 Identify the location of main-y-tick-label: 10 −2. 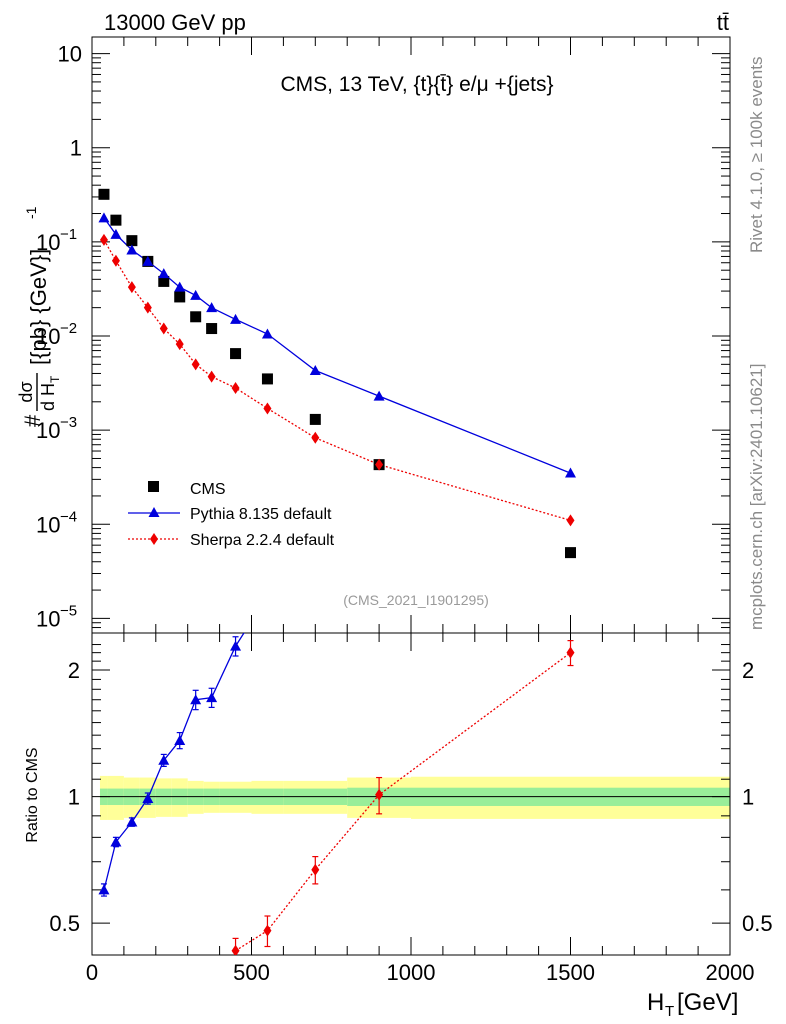
(56, 334).